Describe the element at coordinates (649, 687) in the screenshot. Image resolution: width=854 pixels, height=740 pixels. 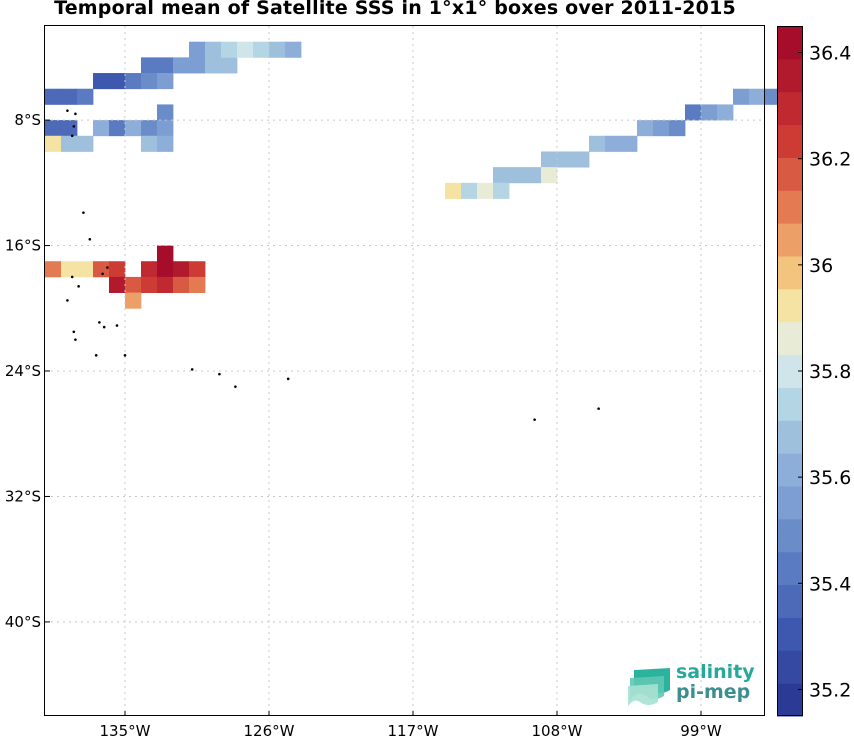
I see `wave-logo-icon` at that location.